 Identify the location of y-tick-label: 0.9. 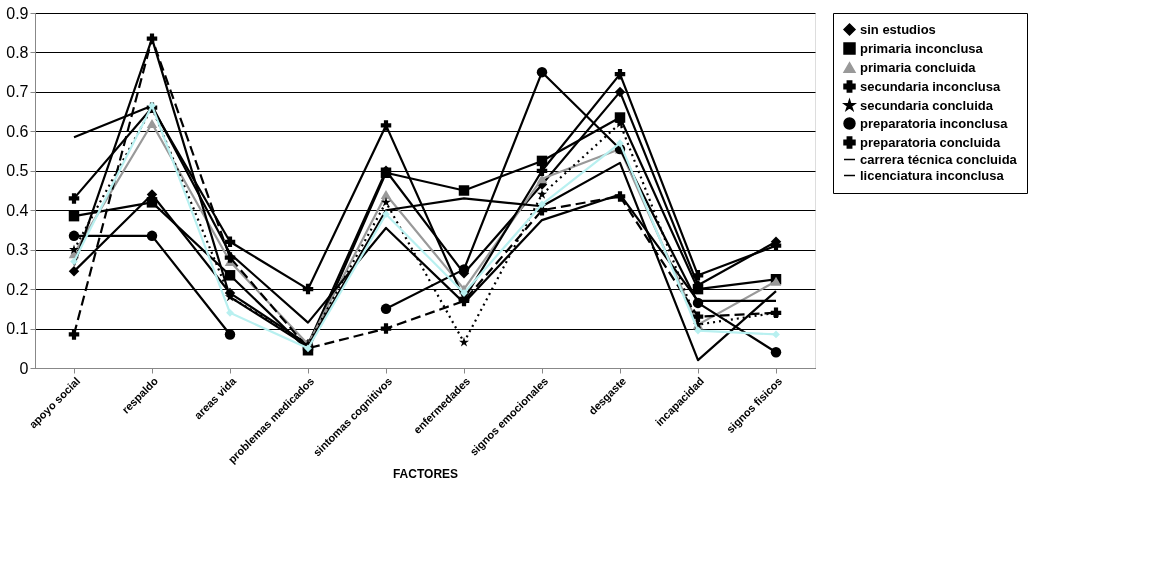
(17, 13).